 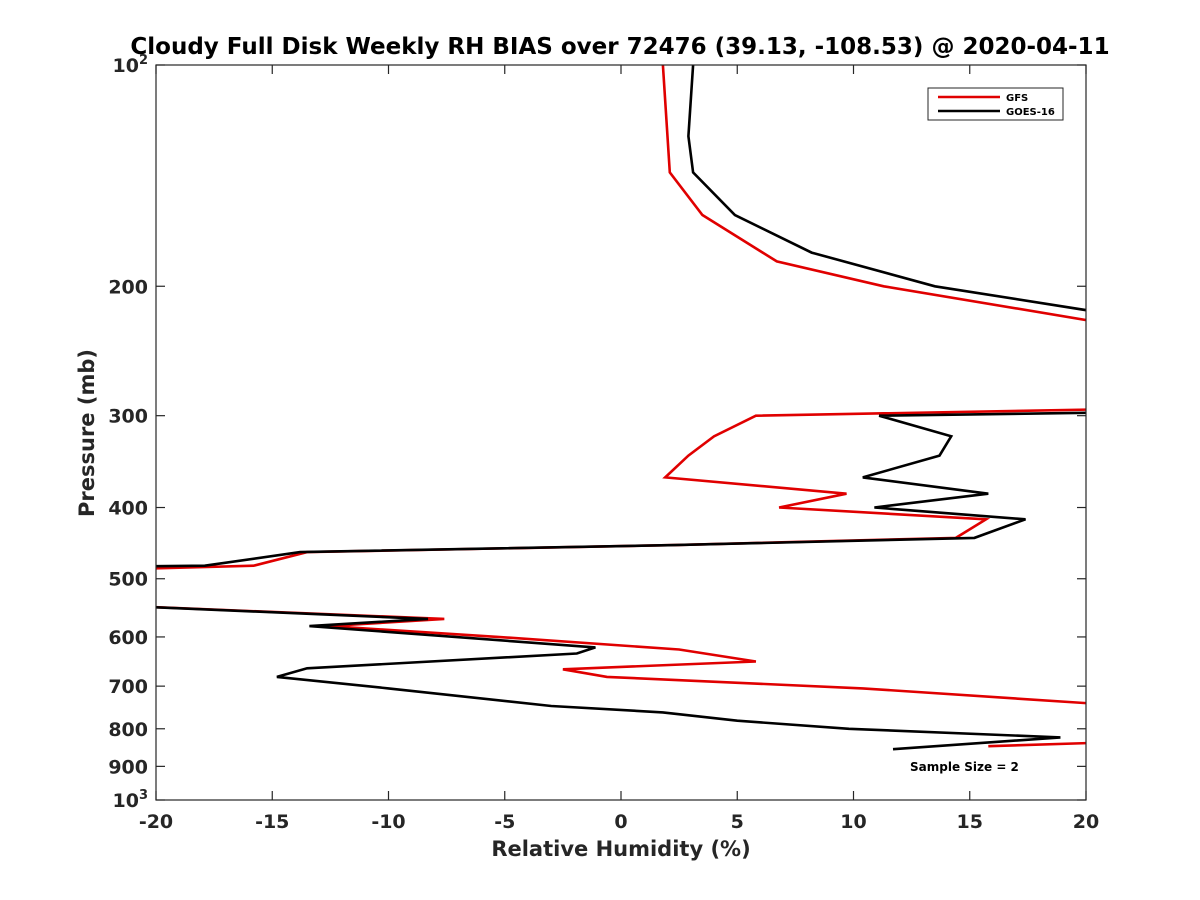 I want to click on y-tick-label: 200, so click(x=128, y=287).